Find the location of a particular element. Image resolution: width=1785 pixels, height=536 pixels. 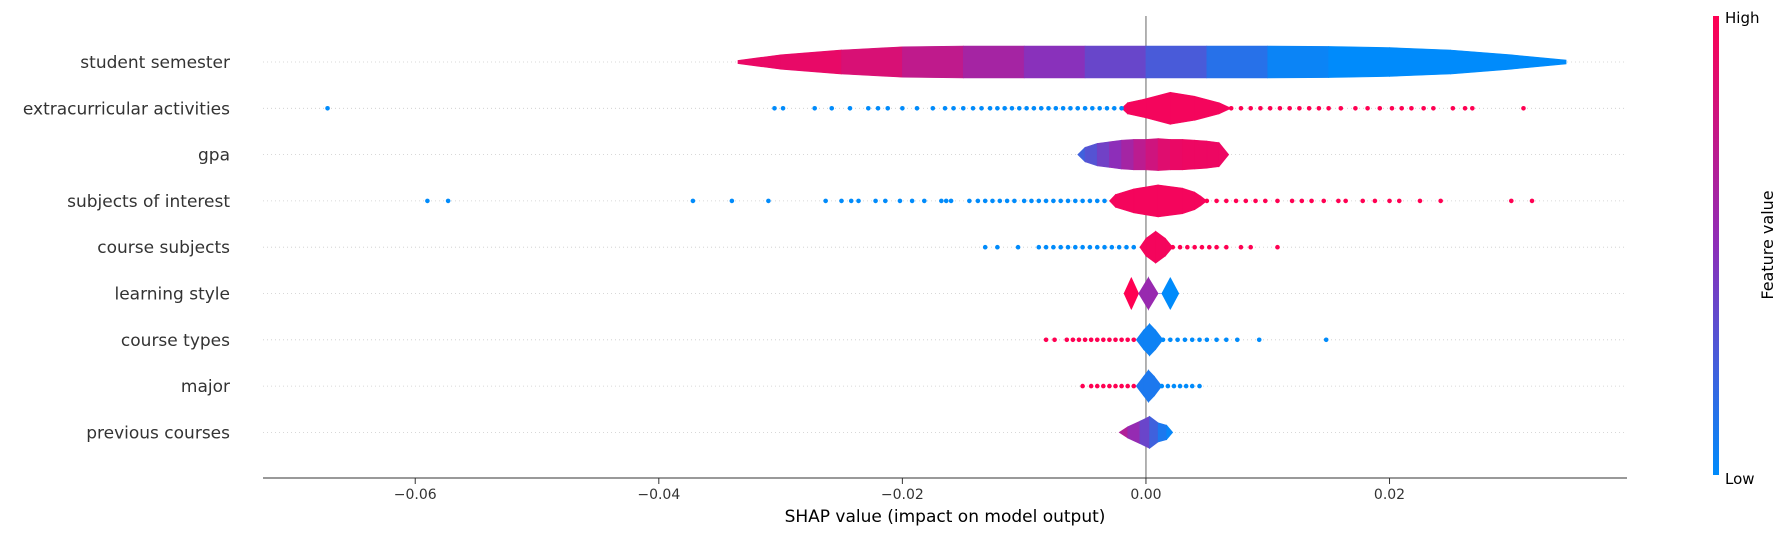

feature-label: previous courses is located at coordinates (158, 433).